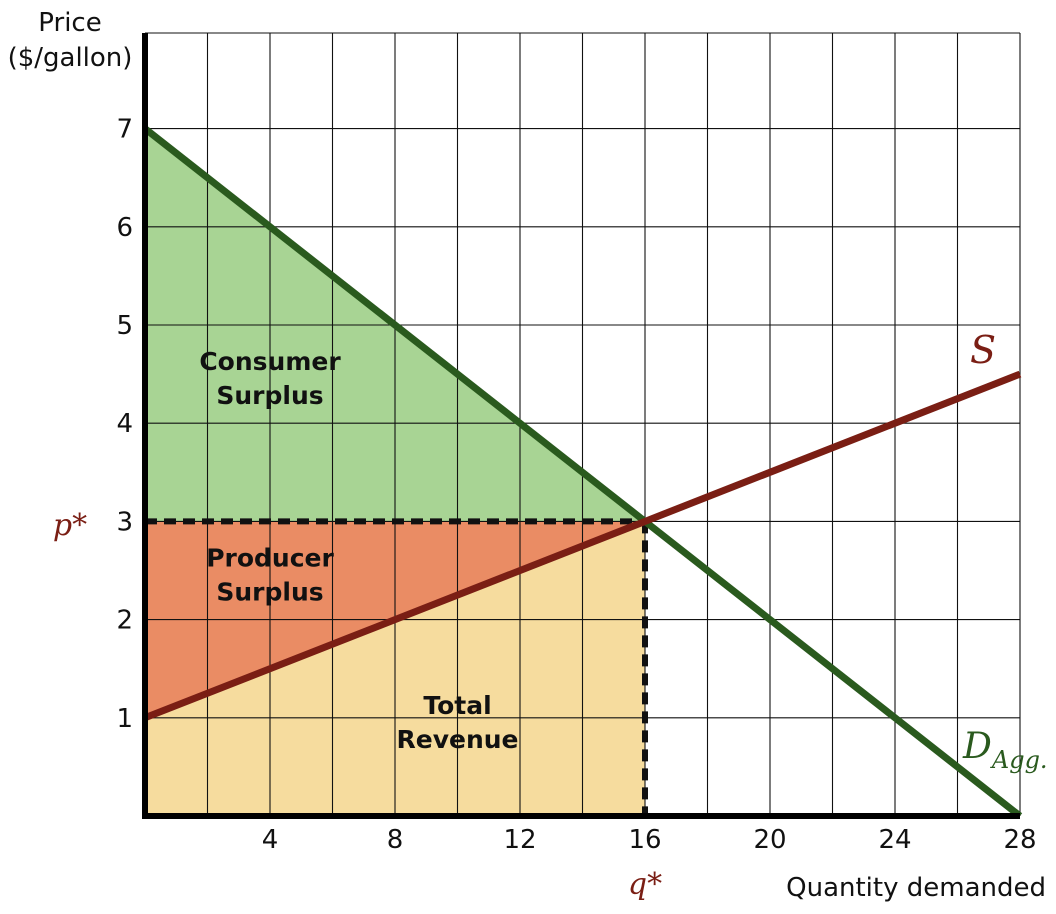 This screenshot has width=1056, height=914. Describe the element at coordinates (270, 361) in the screenshot. I see `region-label-line: Consumer` at that location.